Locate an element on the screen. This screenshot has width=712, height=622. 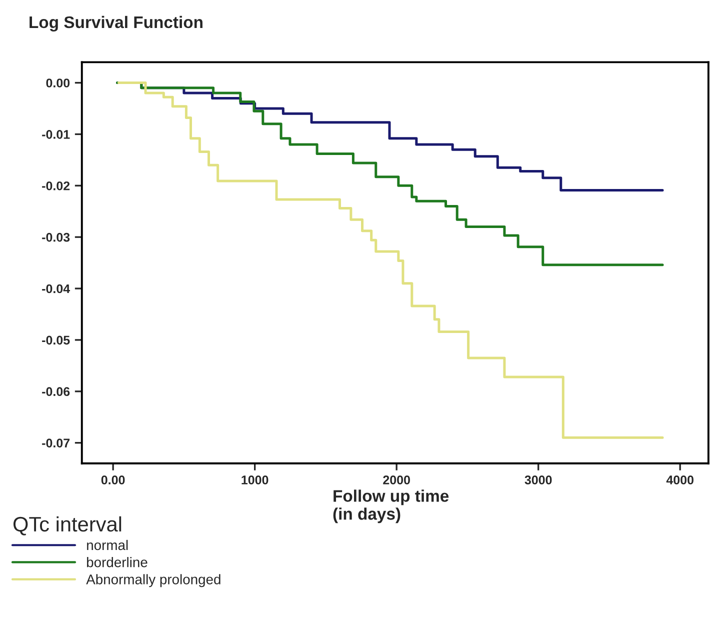
legend-title: QTc interval is located at coordinates (67, 526).